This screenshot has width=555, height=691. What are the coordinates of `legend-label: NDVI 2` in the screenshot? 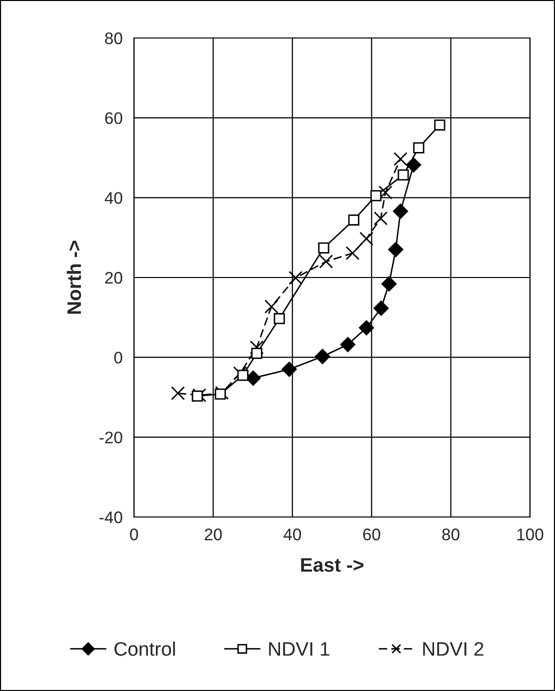 It's located at (453, 649).